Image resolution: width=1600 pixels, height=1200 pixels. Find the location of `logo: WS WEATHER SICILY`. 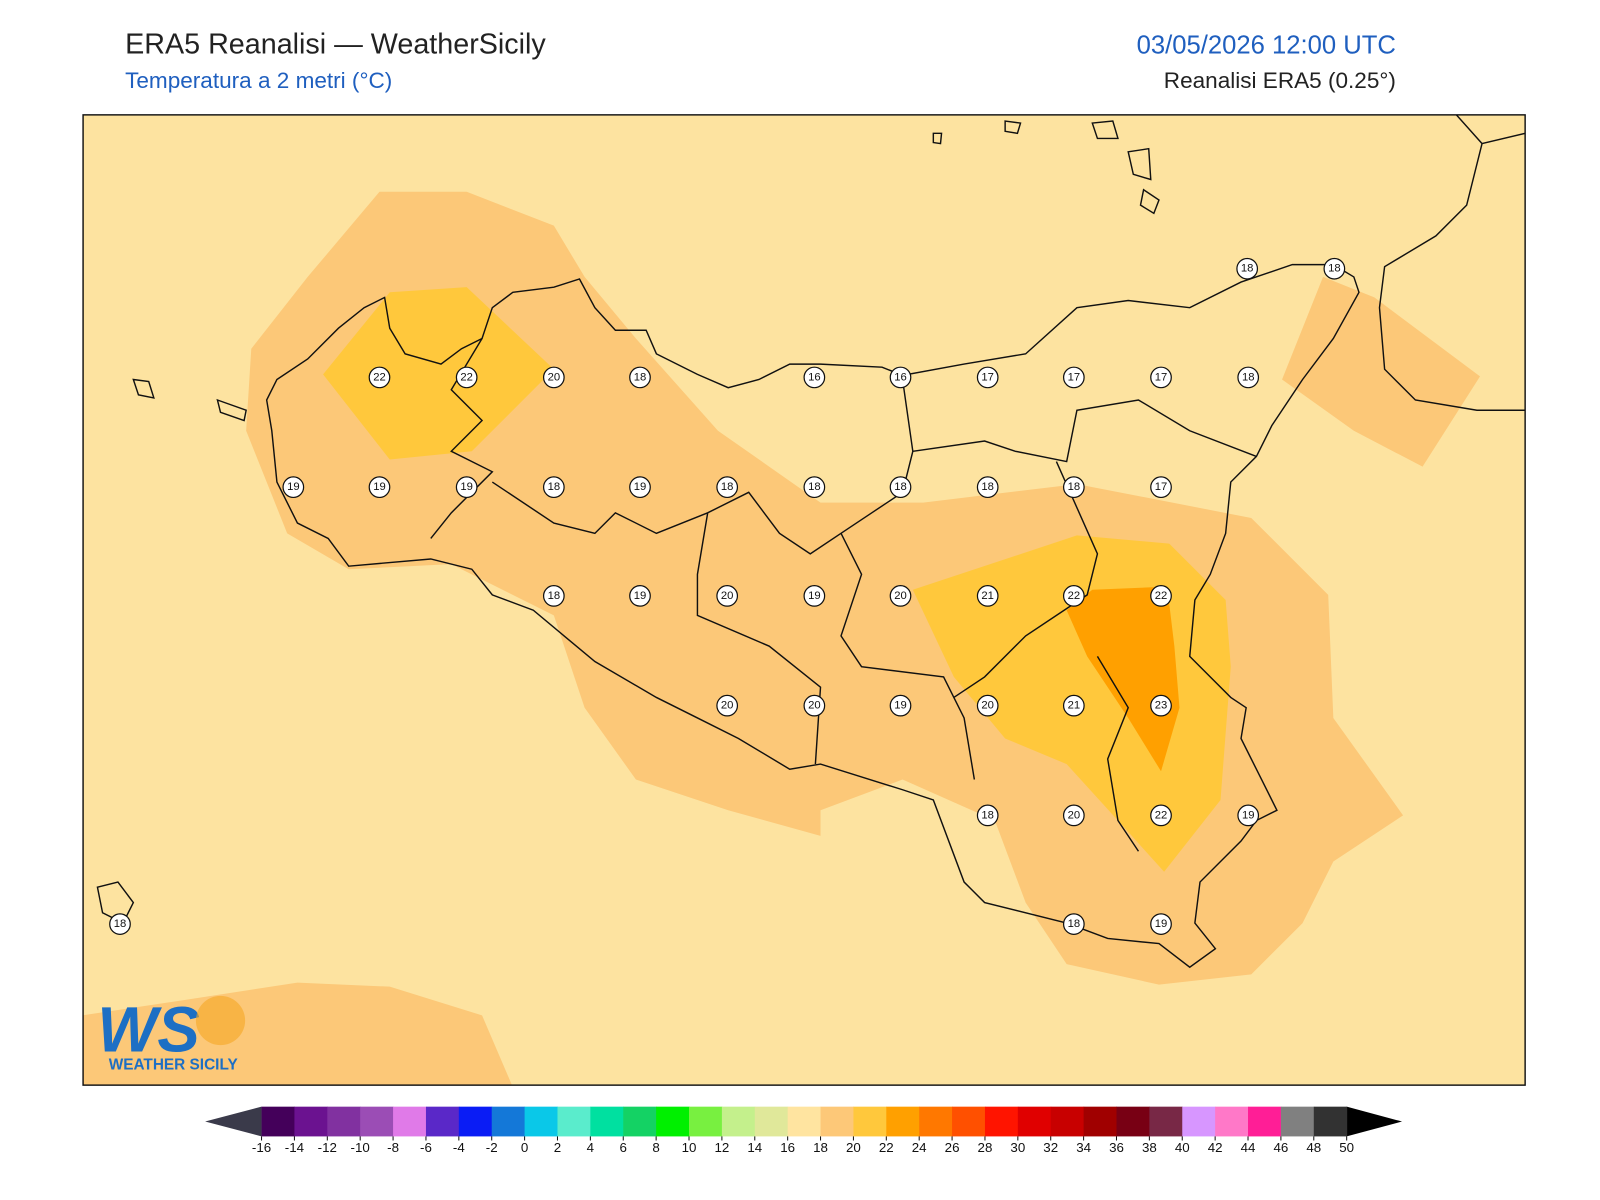

logo: WS WEATHER SICILY is located at coordinates (171, 1034).